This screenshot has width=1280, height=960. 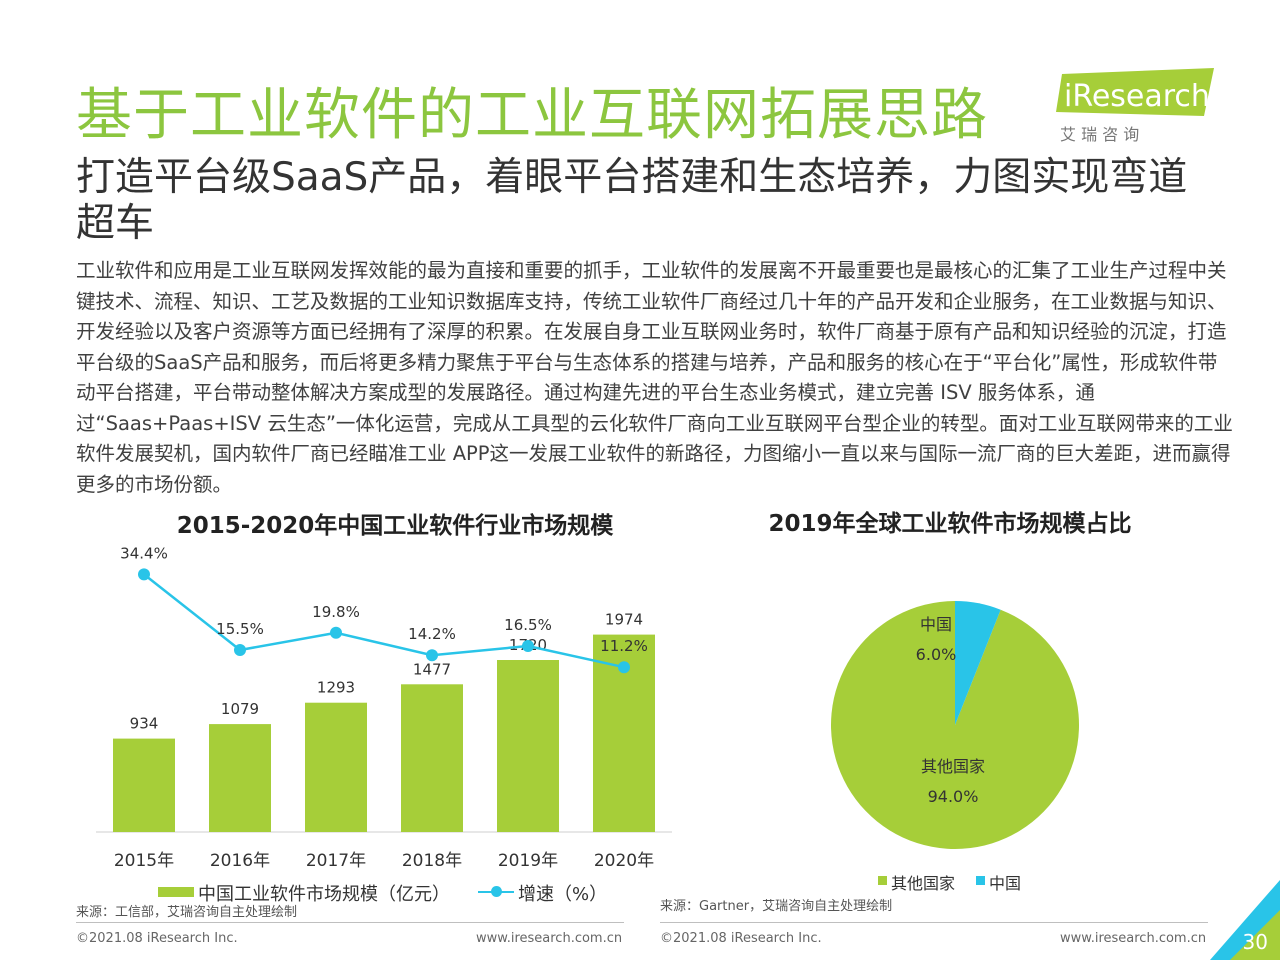 I want to click on legend-china-label: 中国, so click(x=1005, y=883).